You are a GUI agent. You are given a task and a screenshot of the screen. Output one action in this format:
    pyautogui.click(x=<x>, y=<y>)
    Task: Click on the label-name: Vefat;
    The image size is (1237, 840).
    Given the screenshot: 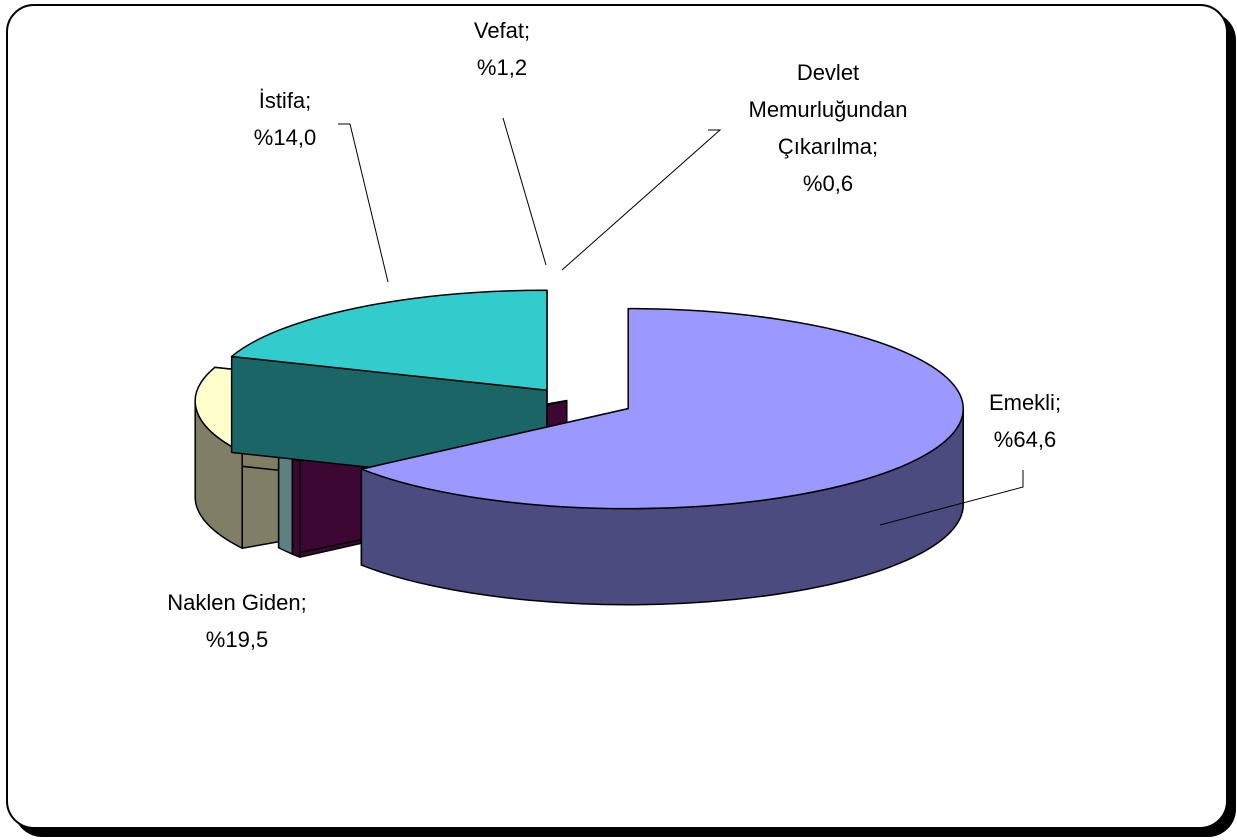 What is the action you would take?
    pyautogui.click(x=502, y=30)
    